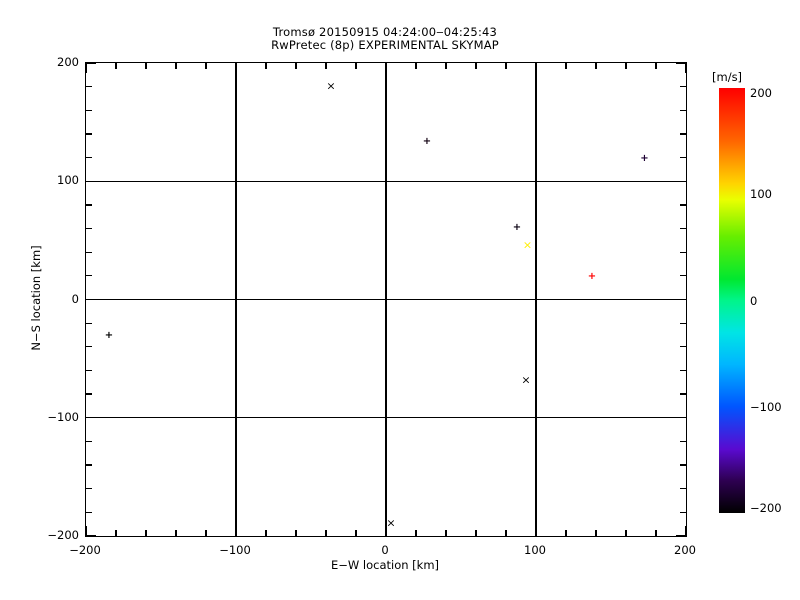 The image size is (800, 600). What do you see at coordinates (732, 300) in the screenshot?
I see `colorbar-gradient` at bounding box center [732, 300].